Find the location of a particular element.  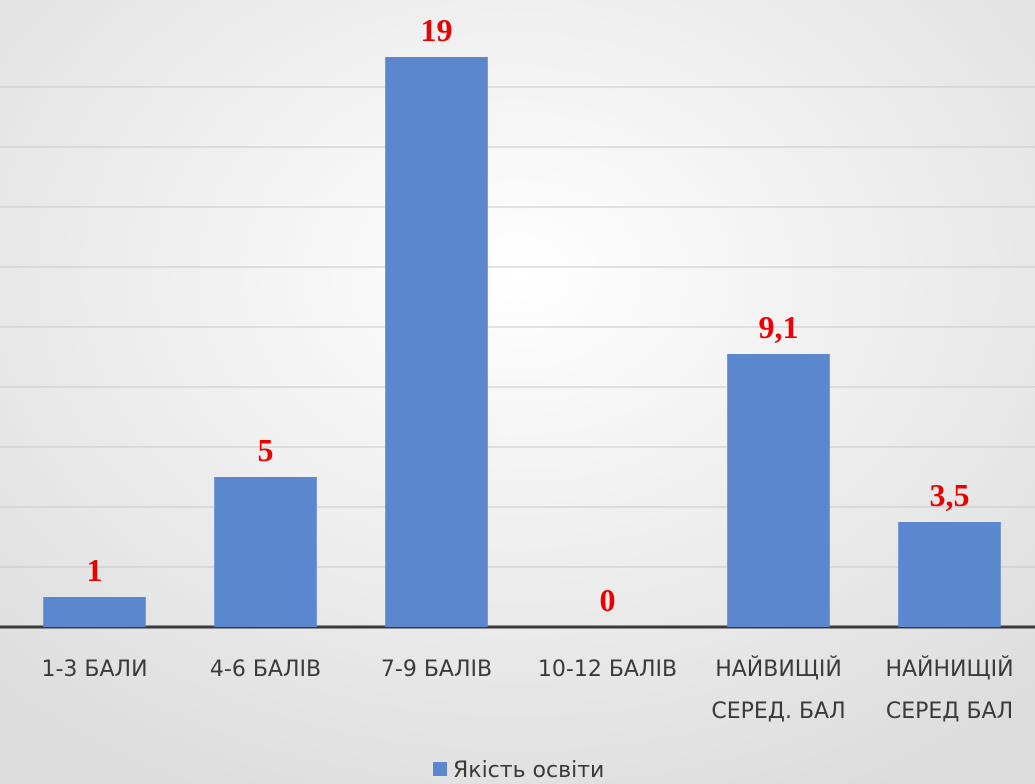

x-tick-label: 1-3 БАЛИ is located at coordinates (94, 669).